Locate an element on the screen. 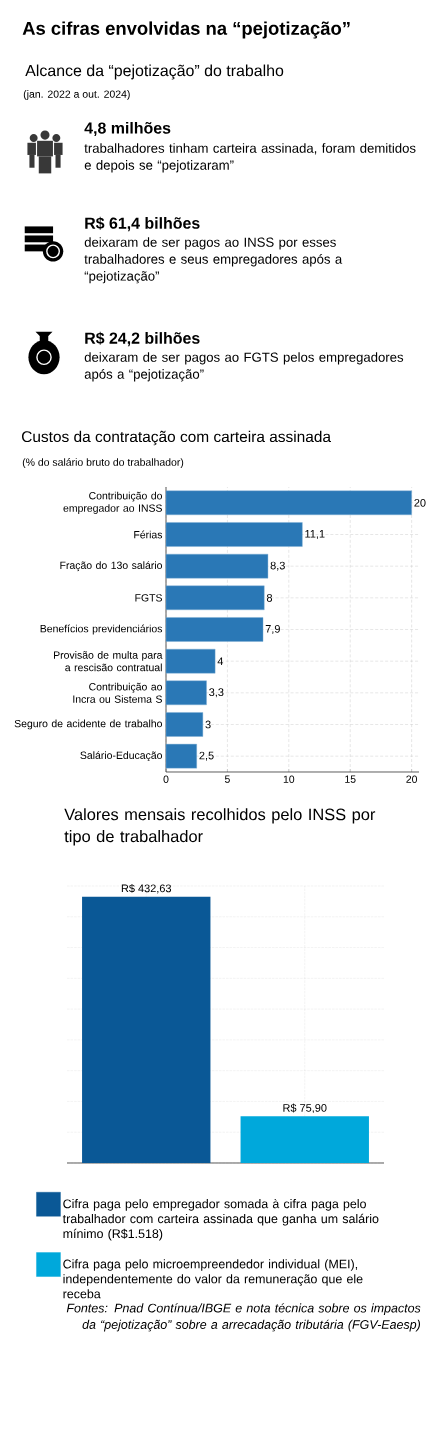  text: Alcance da “pejotização” do trabalho is located at coordinates (154, 72).